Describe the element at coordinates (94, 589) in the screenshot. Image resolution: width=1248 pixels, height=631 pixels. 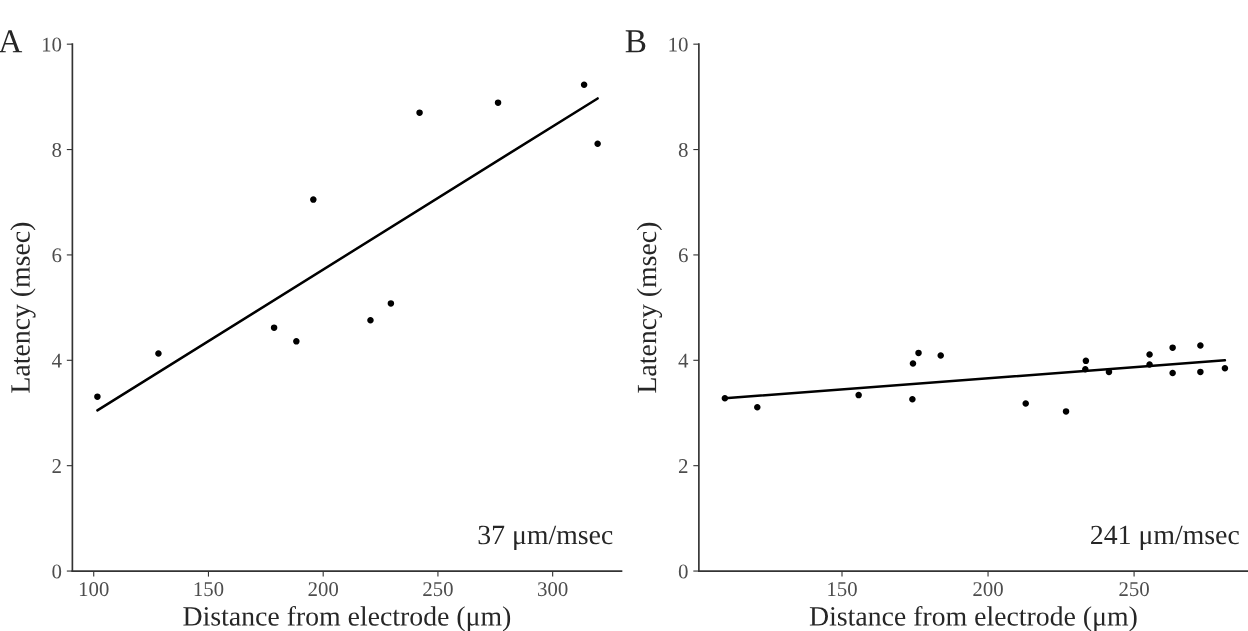
I see `x-tick-label: 100` at that location.